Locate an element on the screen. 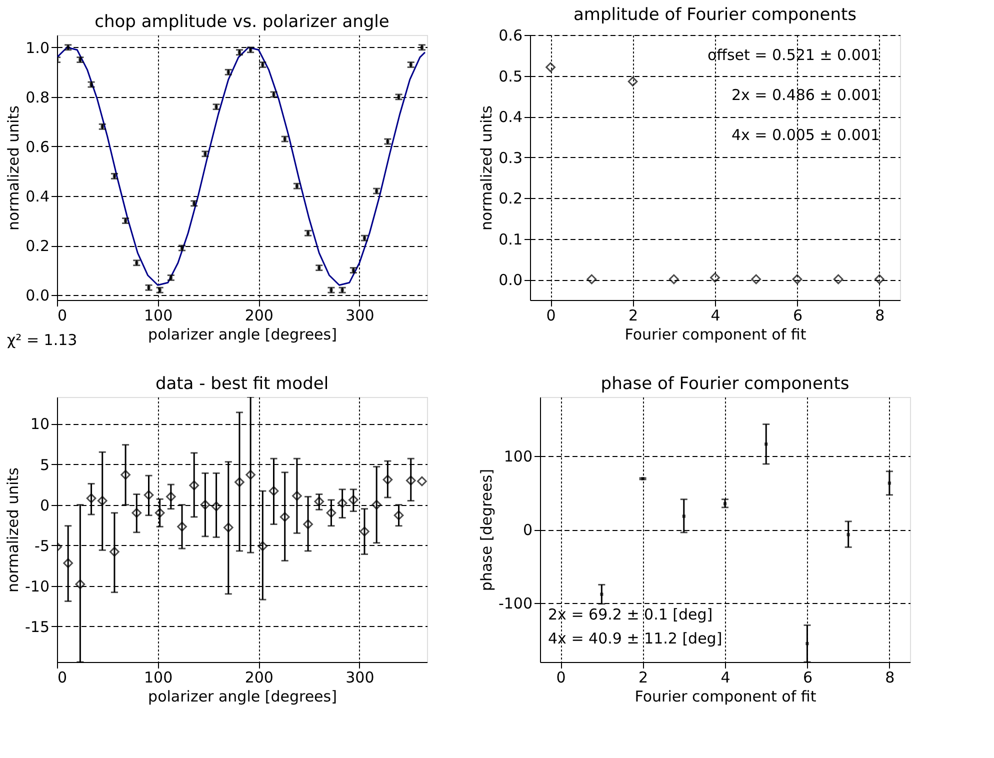 This screenshot has width=994, height=758. line-series is located at coordinates (241, 166).